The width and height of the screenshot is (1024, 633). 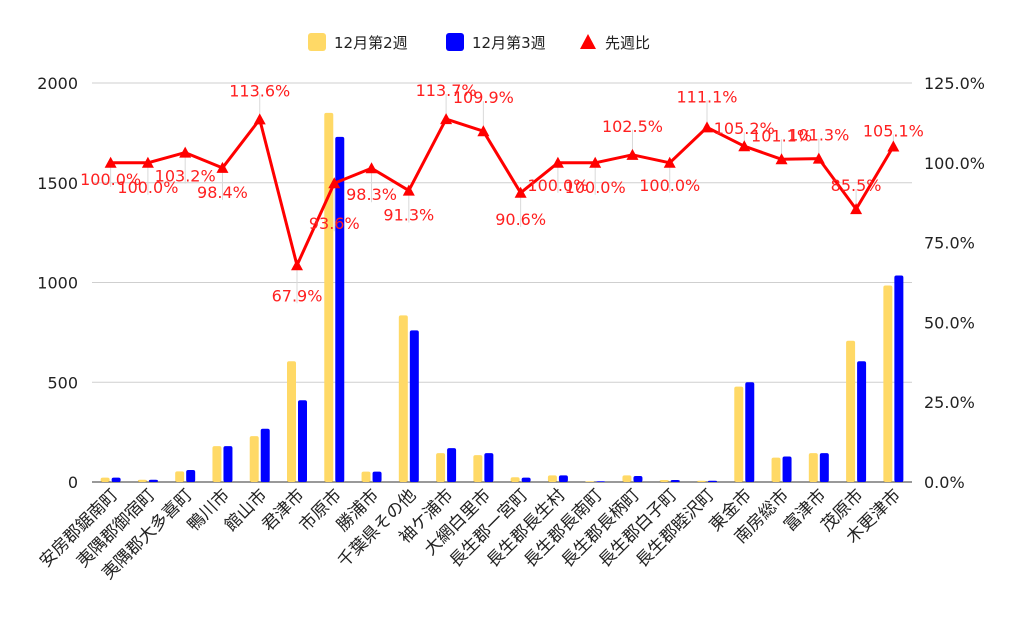 What do you see at coordinates (509, 43) in the screenshot?
I see `legend-label: 12月第3週` at bounding box center [509, 43].